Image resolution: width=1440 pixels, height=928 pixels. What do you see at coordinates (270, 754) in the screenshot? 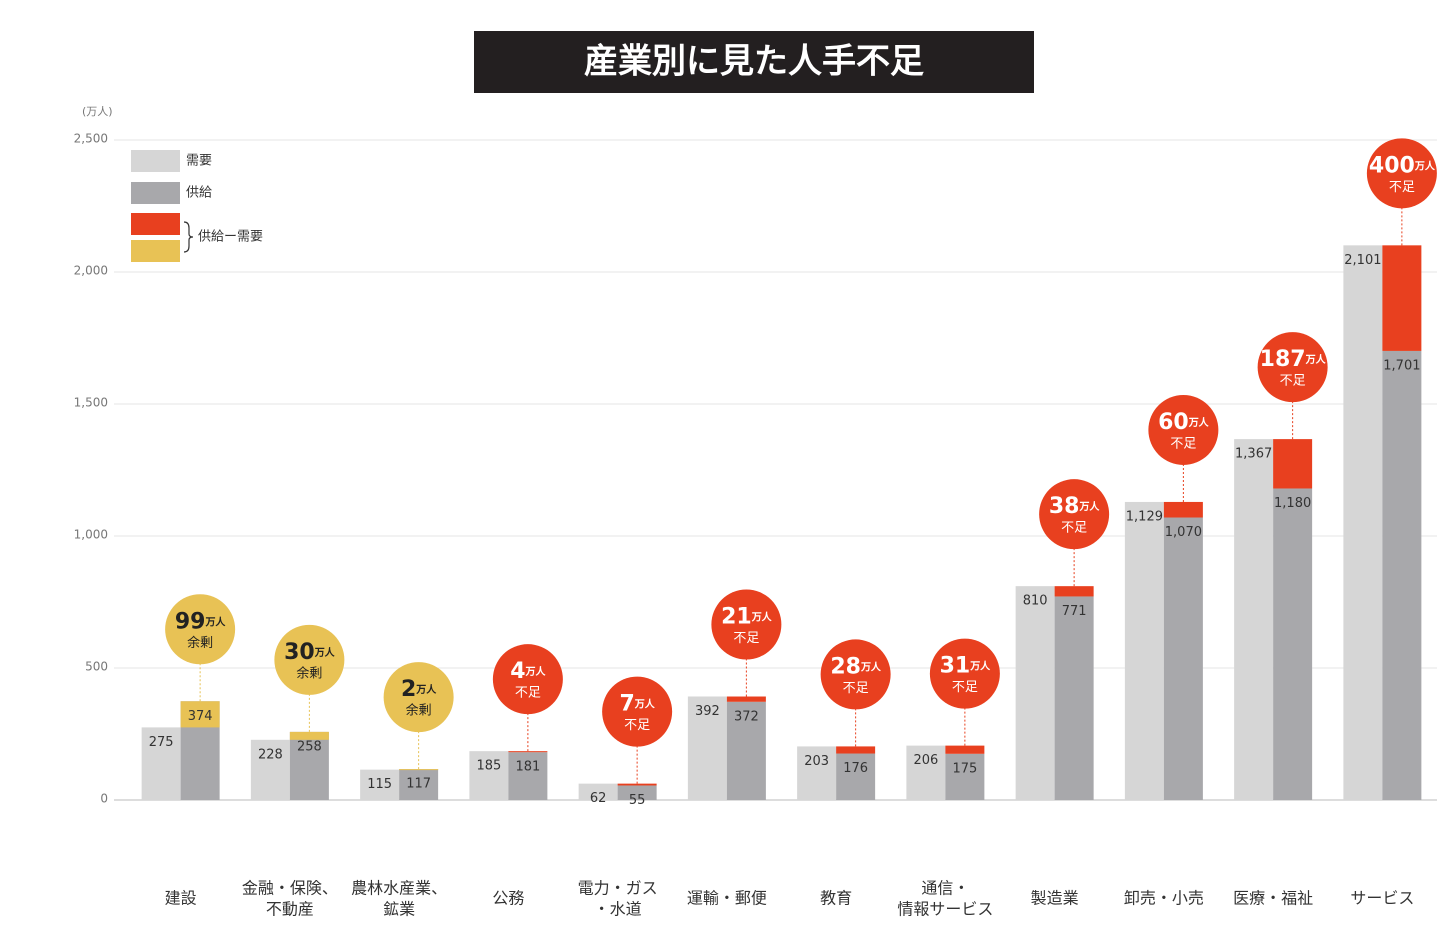
I see `value-label: 228` at bounding box center [270, 754].